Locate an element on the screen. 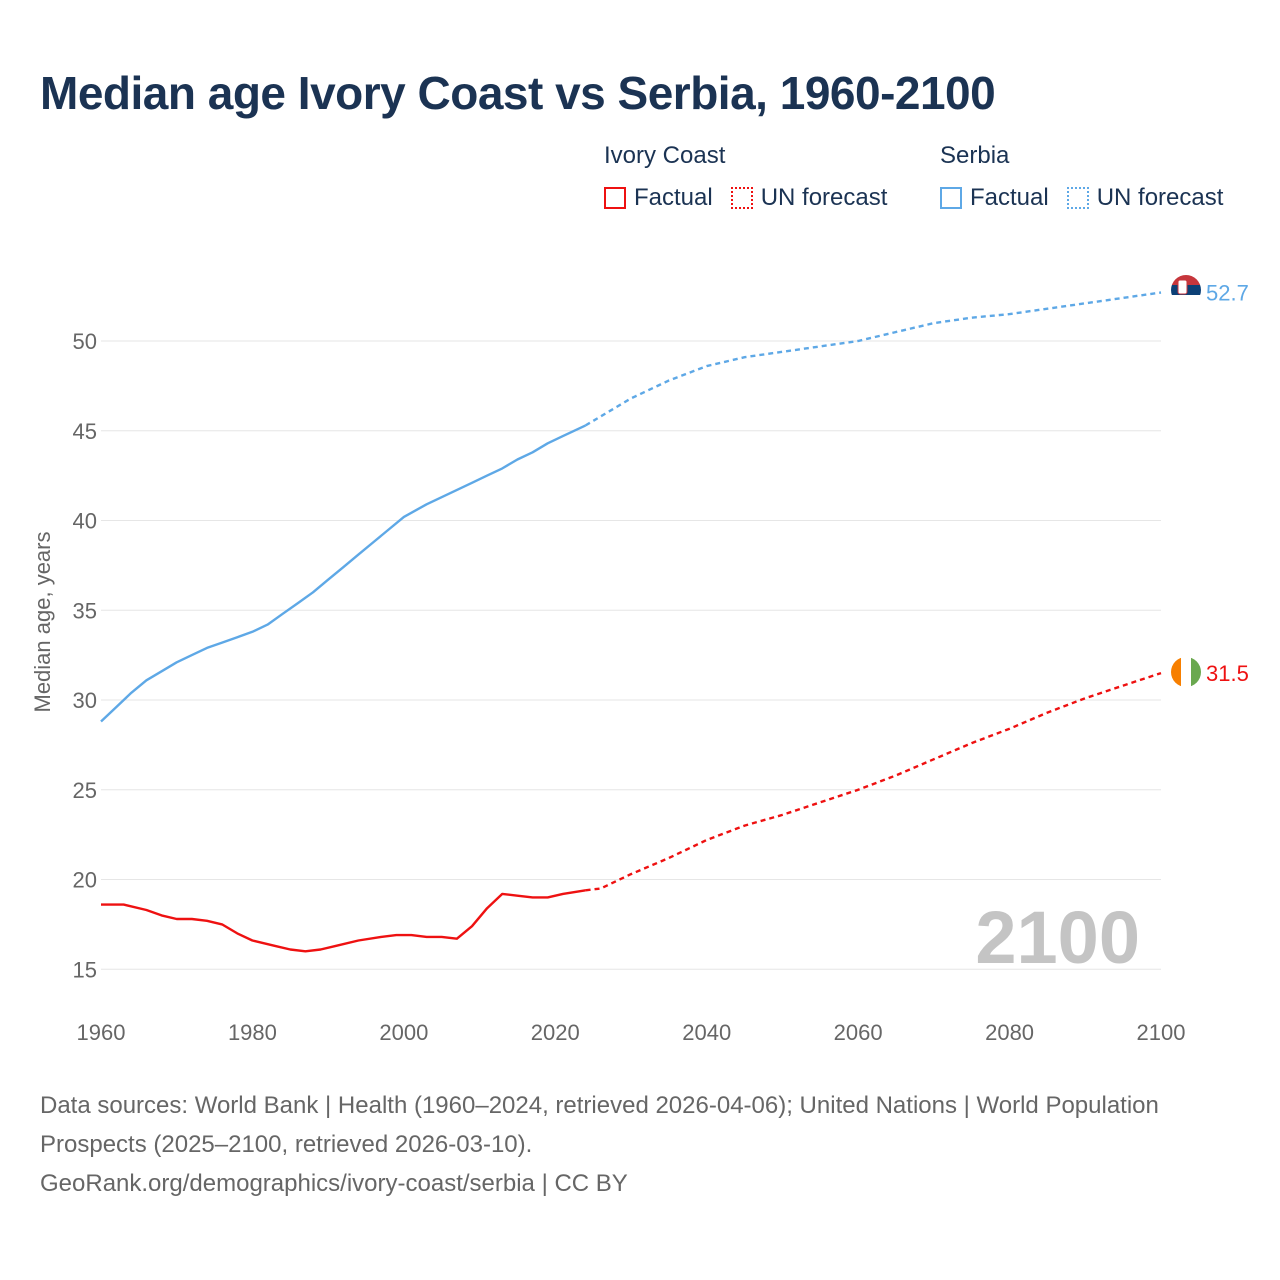 The image size is (1280, 1280). x-tick-label: 2020 is located at coordinates (555, 1032).